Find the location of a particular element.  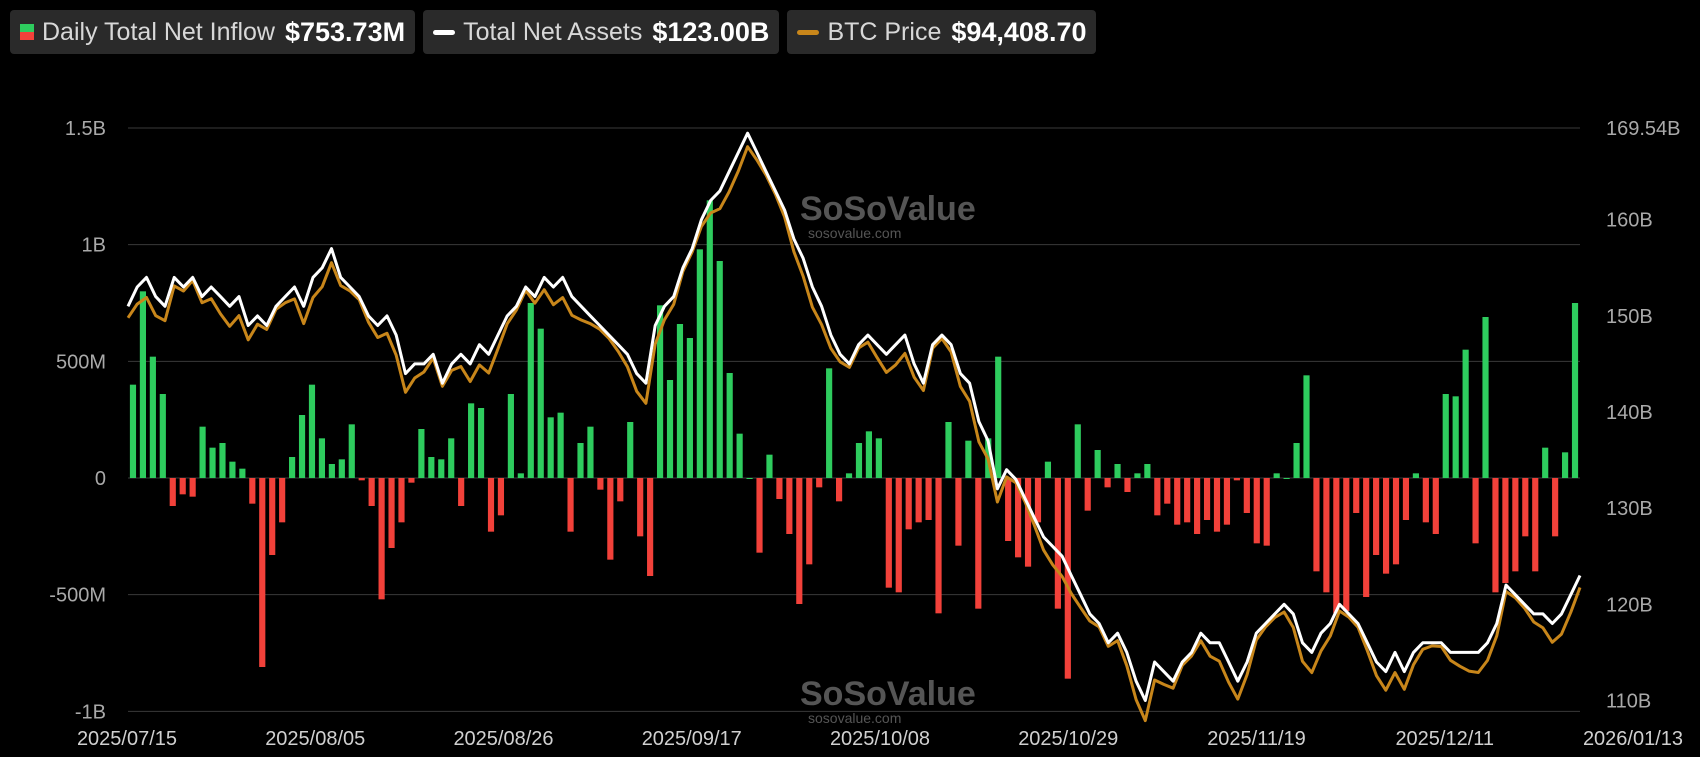

left-tick-label: 1.5B is located at coordinates (85, 129).